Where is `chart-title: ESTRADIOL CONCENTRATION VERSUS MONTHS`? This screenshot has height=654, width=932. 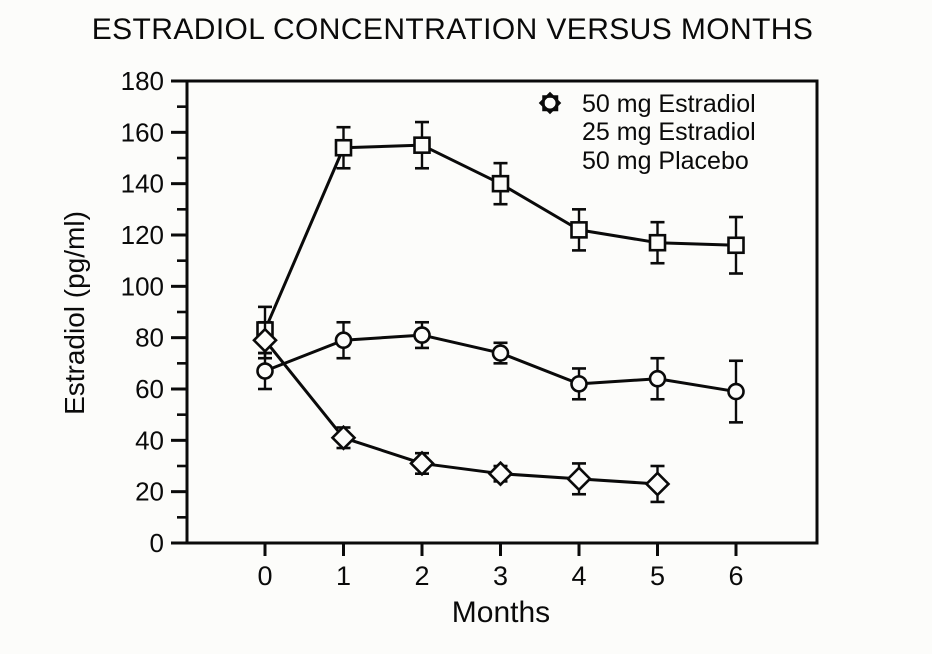 chart-title: ESTRADIOL CONCENTRATION VERSUS MONTHS is located at coordinates (452, 29).